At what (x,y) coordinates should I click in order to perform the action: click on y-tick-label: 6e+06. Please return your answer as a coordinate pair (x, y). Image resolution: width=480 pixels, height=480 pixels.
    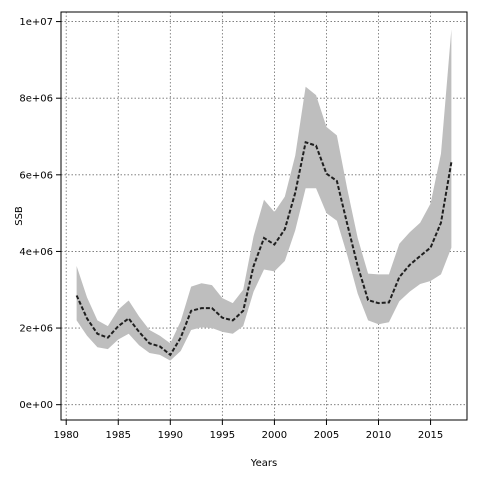
    Looking at the image, I should click on (36, 175).